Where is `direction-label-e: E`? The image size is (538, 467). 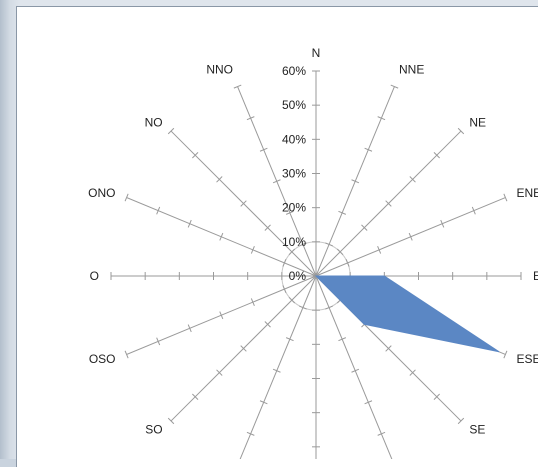
direction-label-e: E is located at coordinates (535, 276).